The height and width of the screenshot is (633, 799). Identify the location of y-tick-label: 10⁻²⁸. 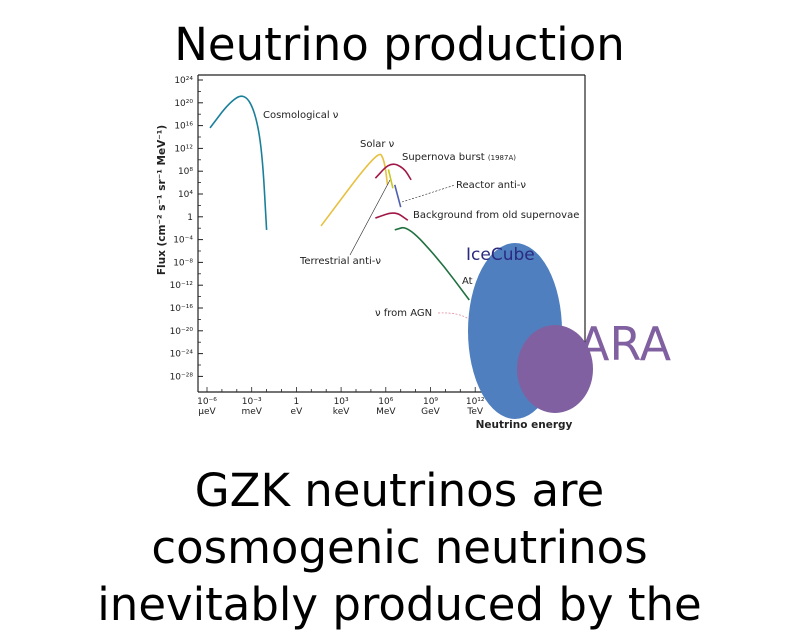
(182, 377).